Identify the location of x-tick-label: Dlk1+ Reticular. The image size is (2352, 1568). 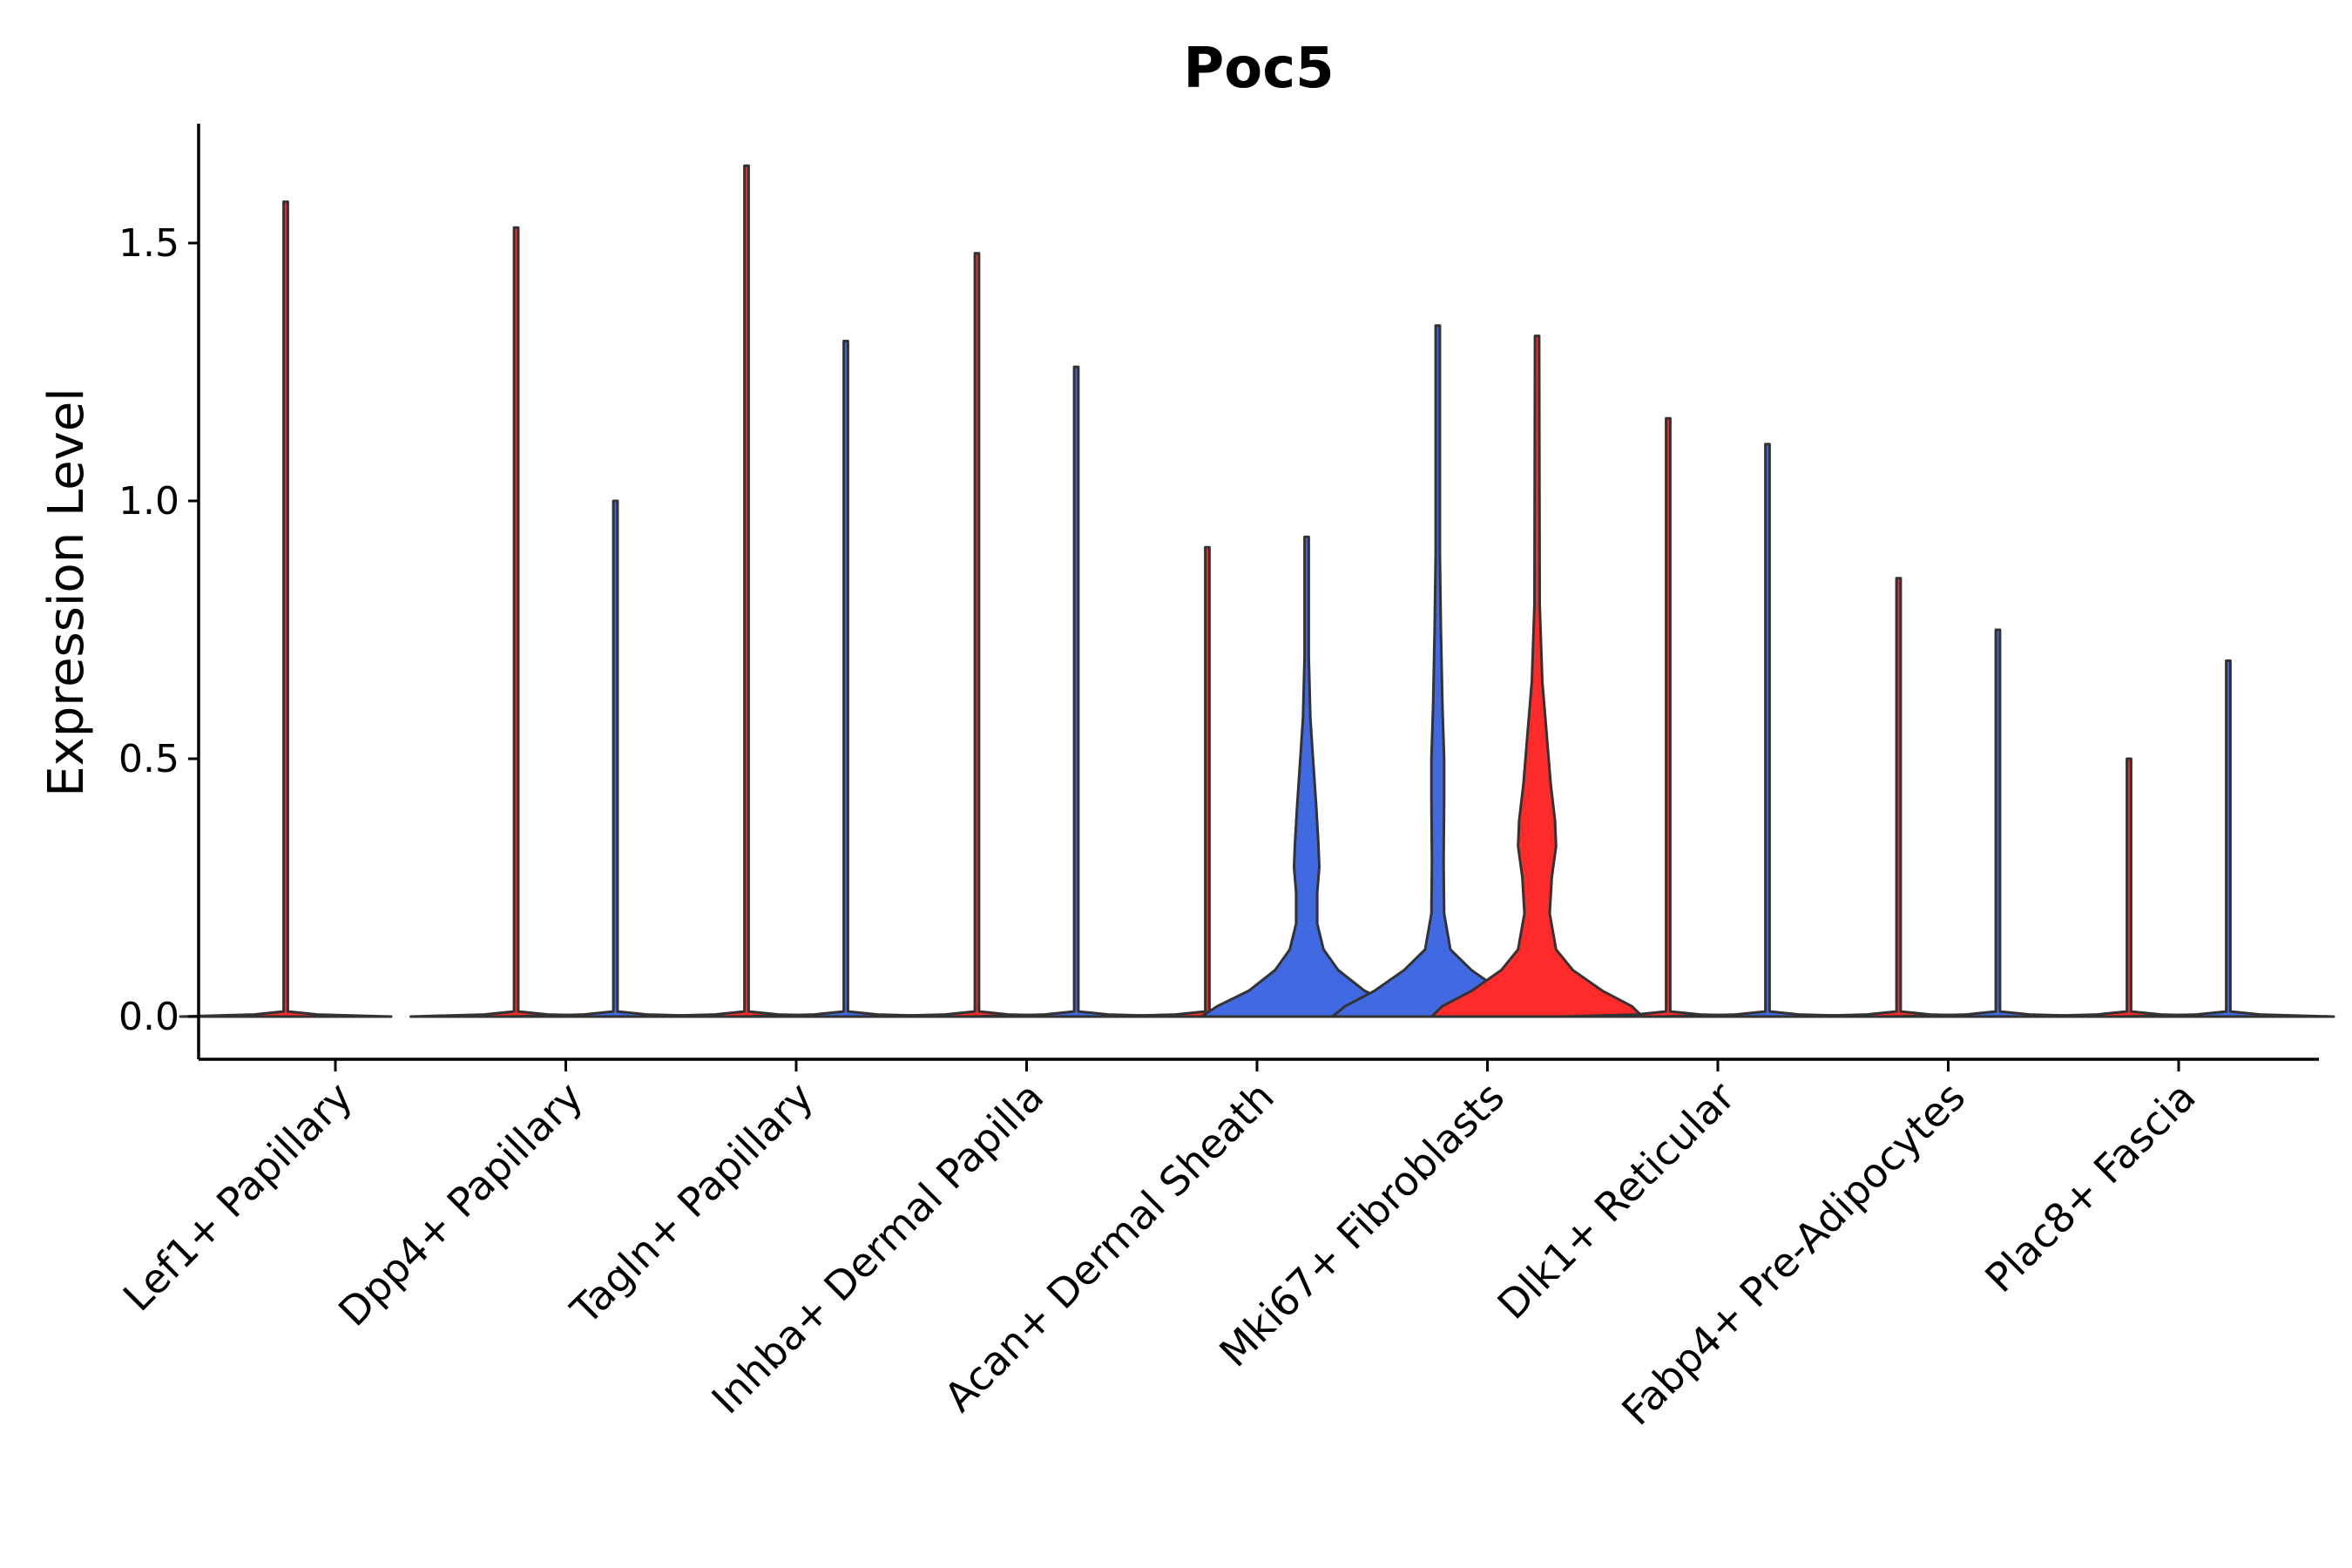
(1616, 1201).